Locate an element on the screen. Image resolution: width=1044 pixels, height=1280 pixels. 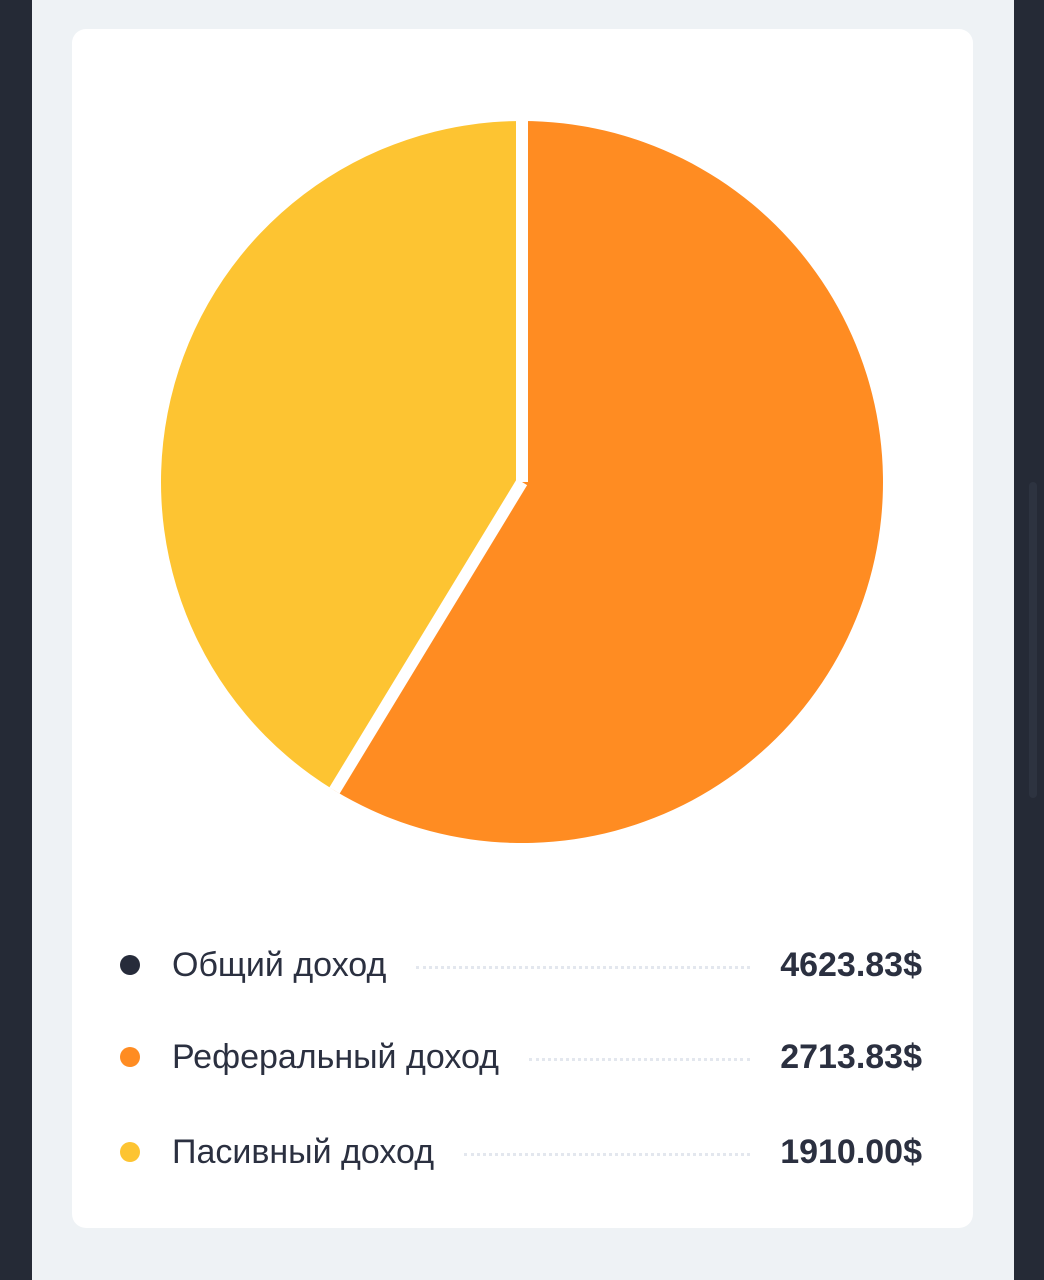
legend-dot-total is located at coordinates (130, 965).